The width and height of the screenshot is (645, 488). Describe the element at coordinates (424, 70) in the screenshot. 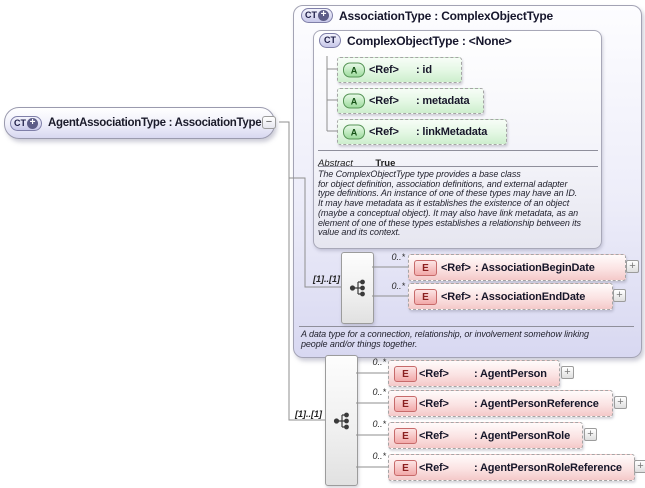

I see `attribute-name: : id` at that location.